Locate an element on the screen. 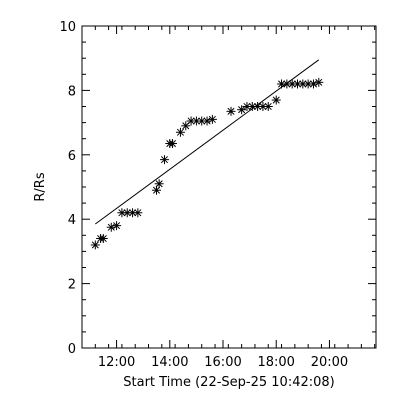  x-tick-label: 14:00 is located at coordinates (169, 362).